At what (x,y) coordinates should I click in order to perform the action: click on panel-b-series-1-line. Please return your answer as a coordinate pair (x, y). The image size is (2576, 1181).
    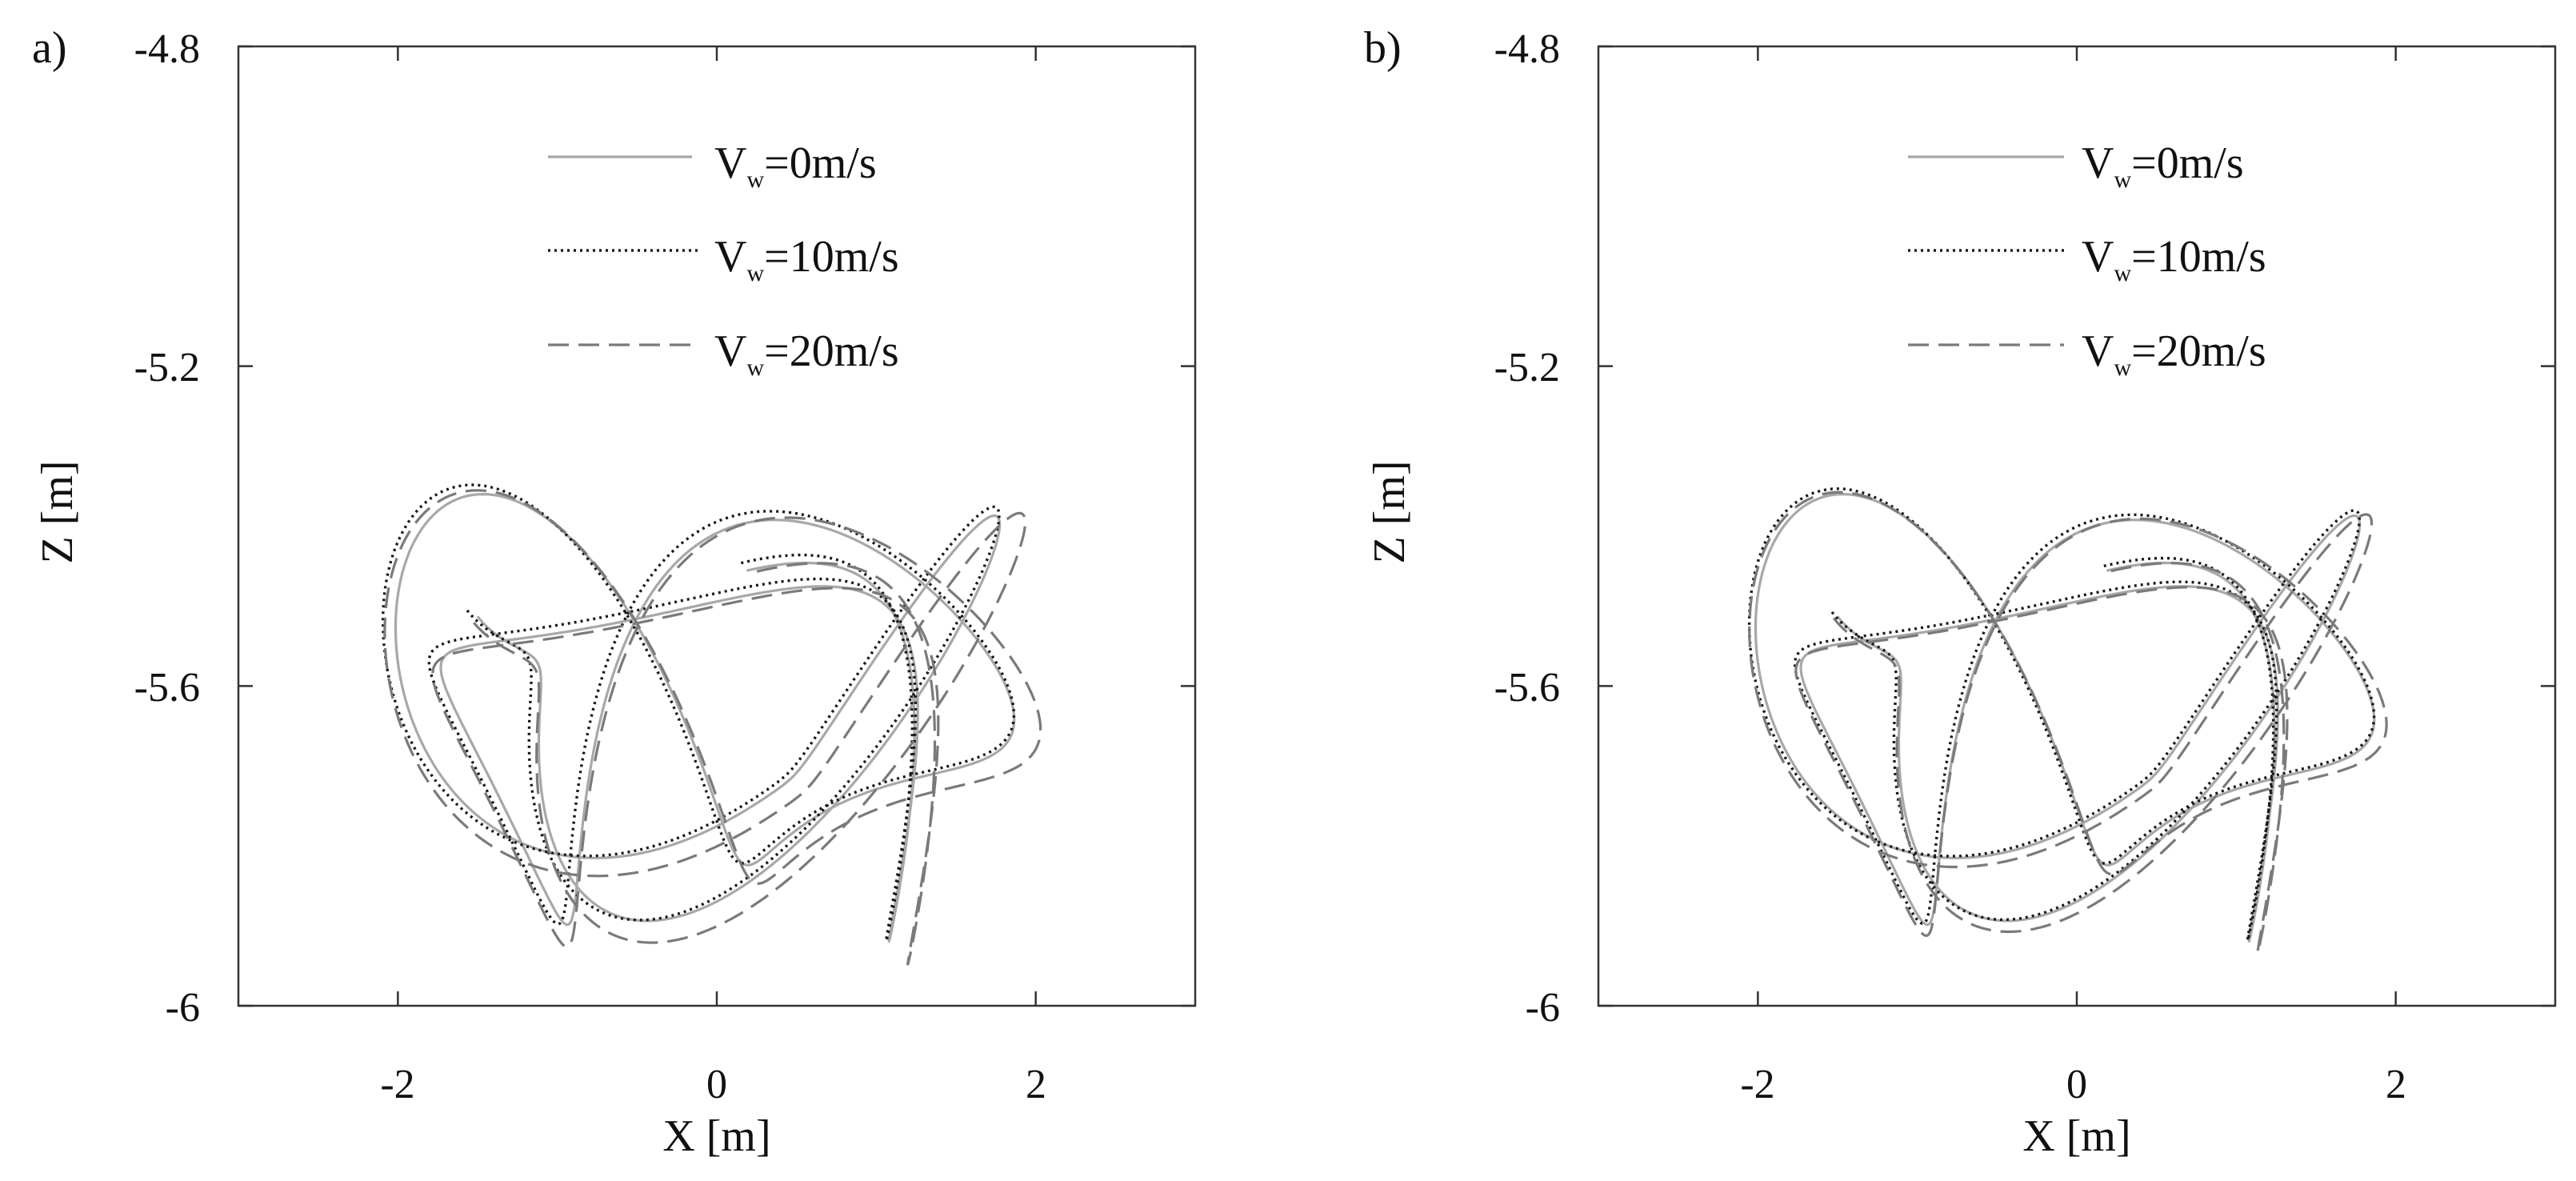
    Looking at the image, I should click on (2061, 714).